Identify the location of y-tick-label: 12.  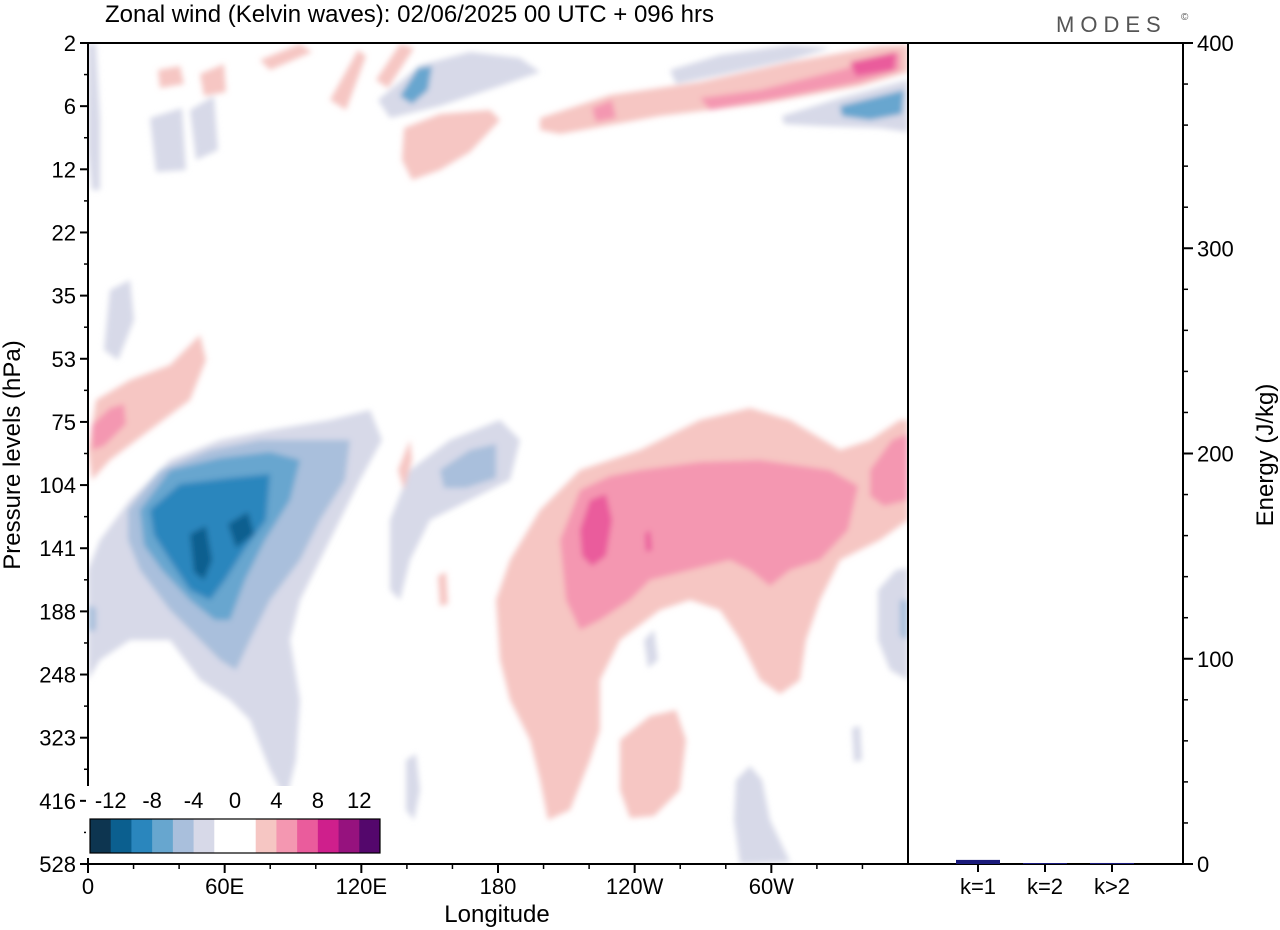
(64, 169).